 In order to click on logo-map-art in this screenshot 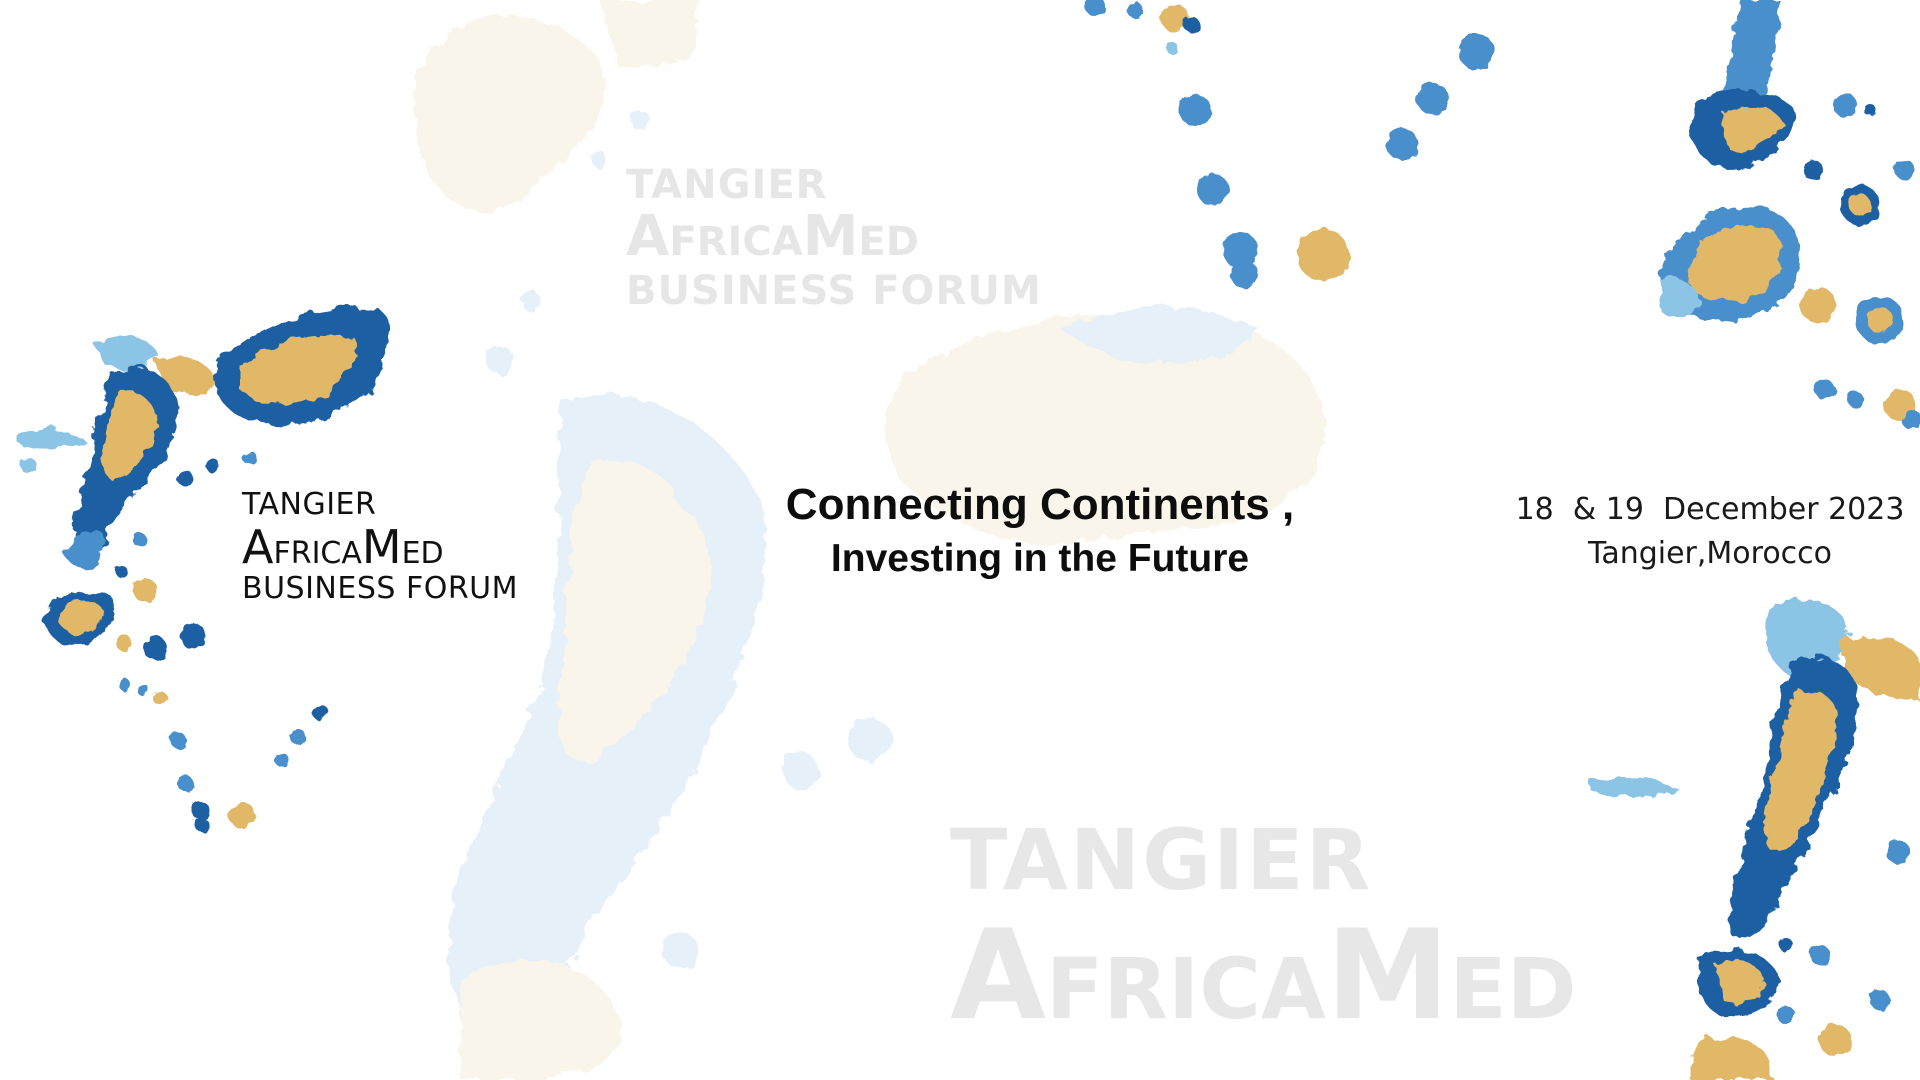, I will do `click(204, 476)`.